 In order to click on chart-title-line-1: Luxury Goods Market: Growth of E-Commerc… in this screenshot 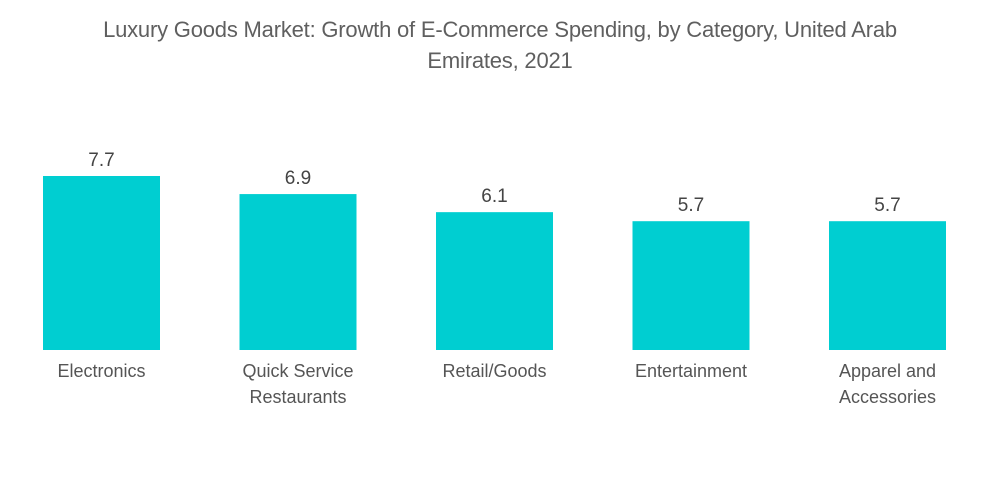, I will do `click(500, 29)`.